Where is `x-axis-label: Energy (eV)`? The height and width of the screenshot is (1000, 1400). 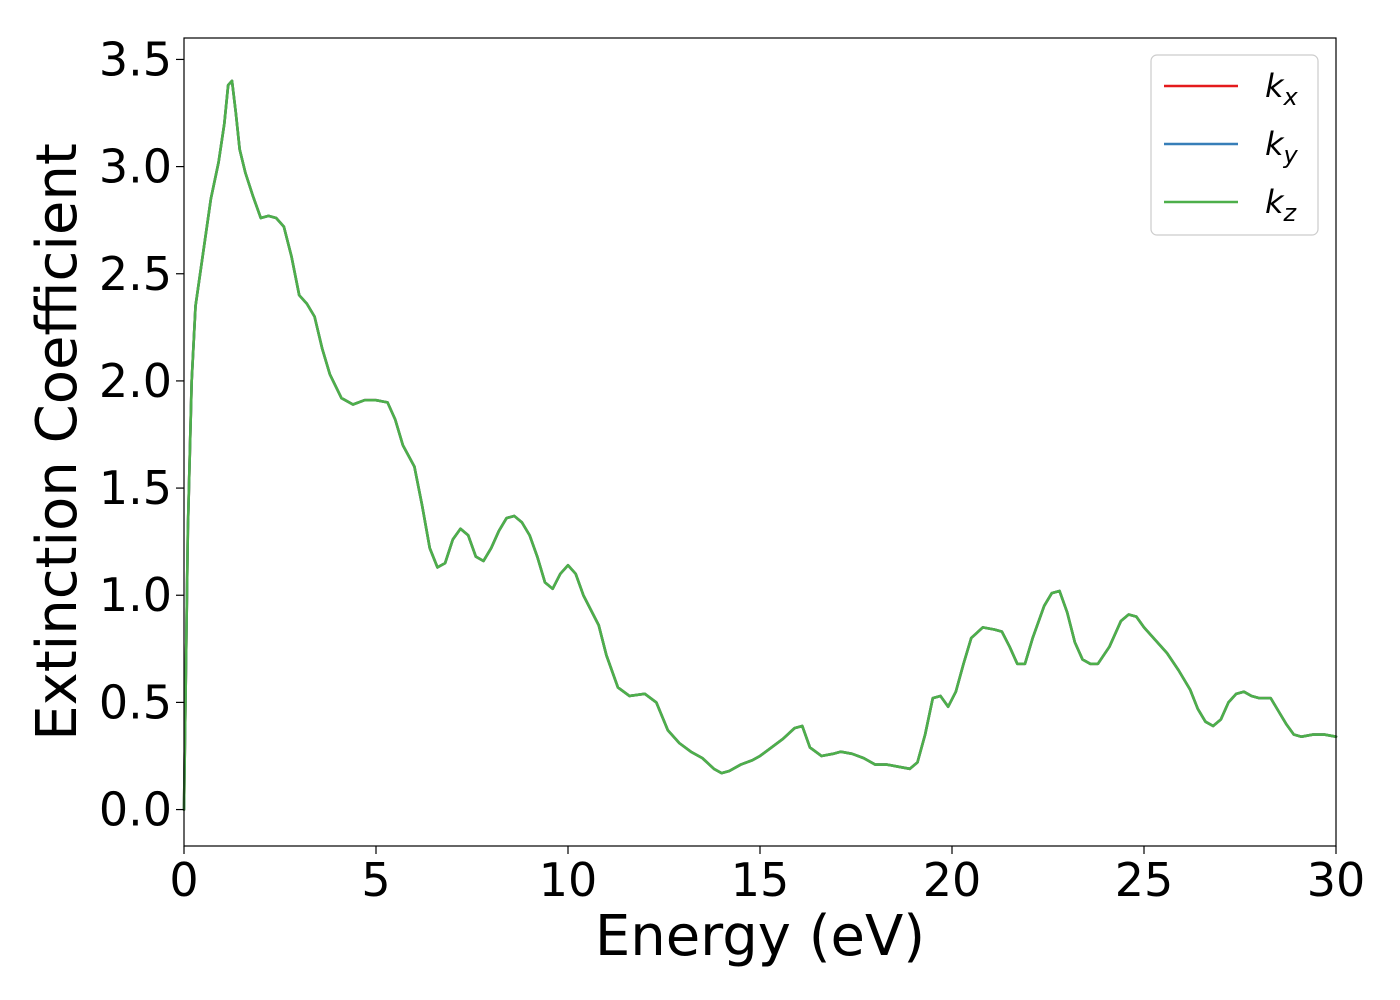 x-axis-label: Energy (eV) is located at coordinates (760, 936).